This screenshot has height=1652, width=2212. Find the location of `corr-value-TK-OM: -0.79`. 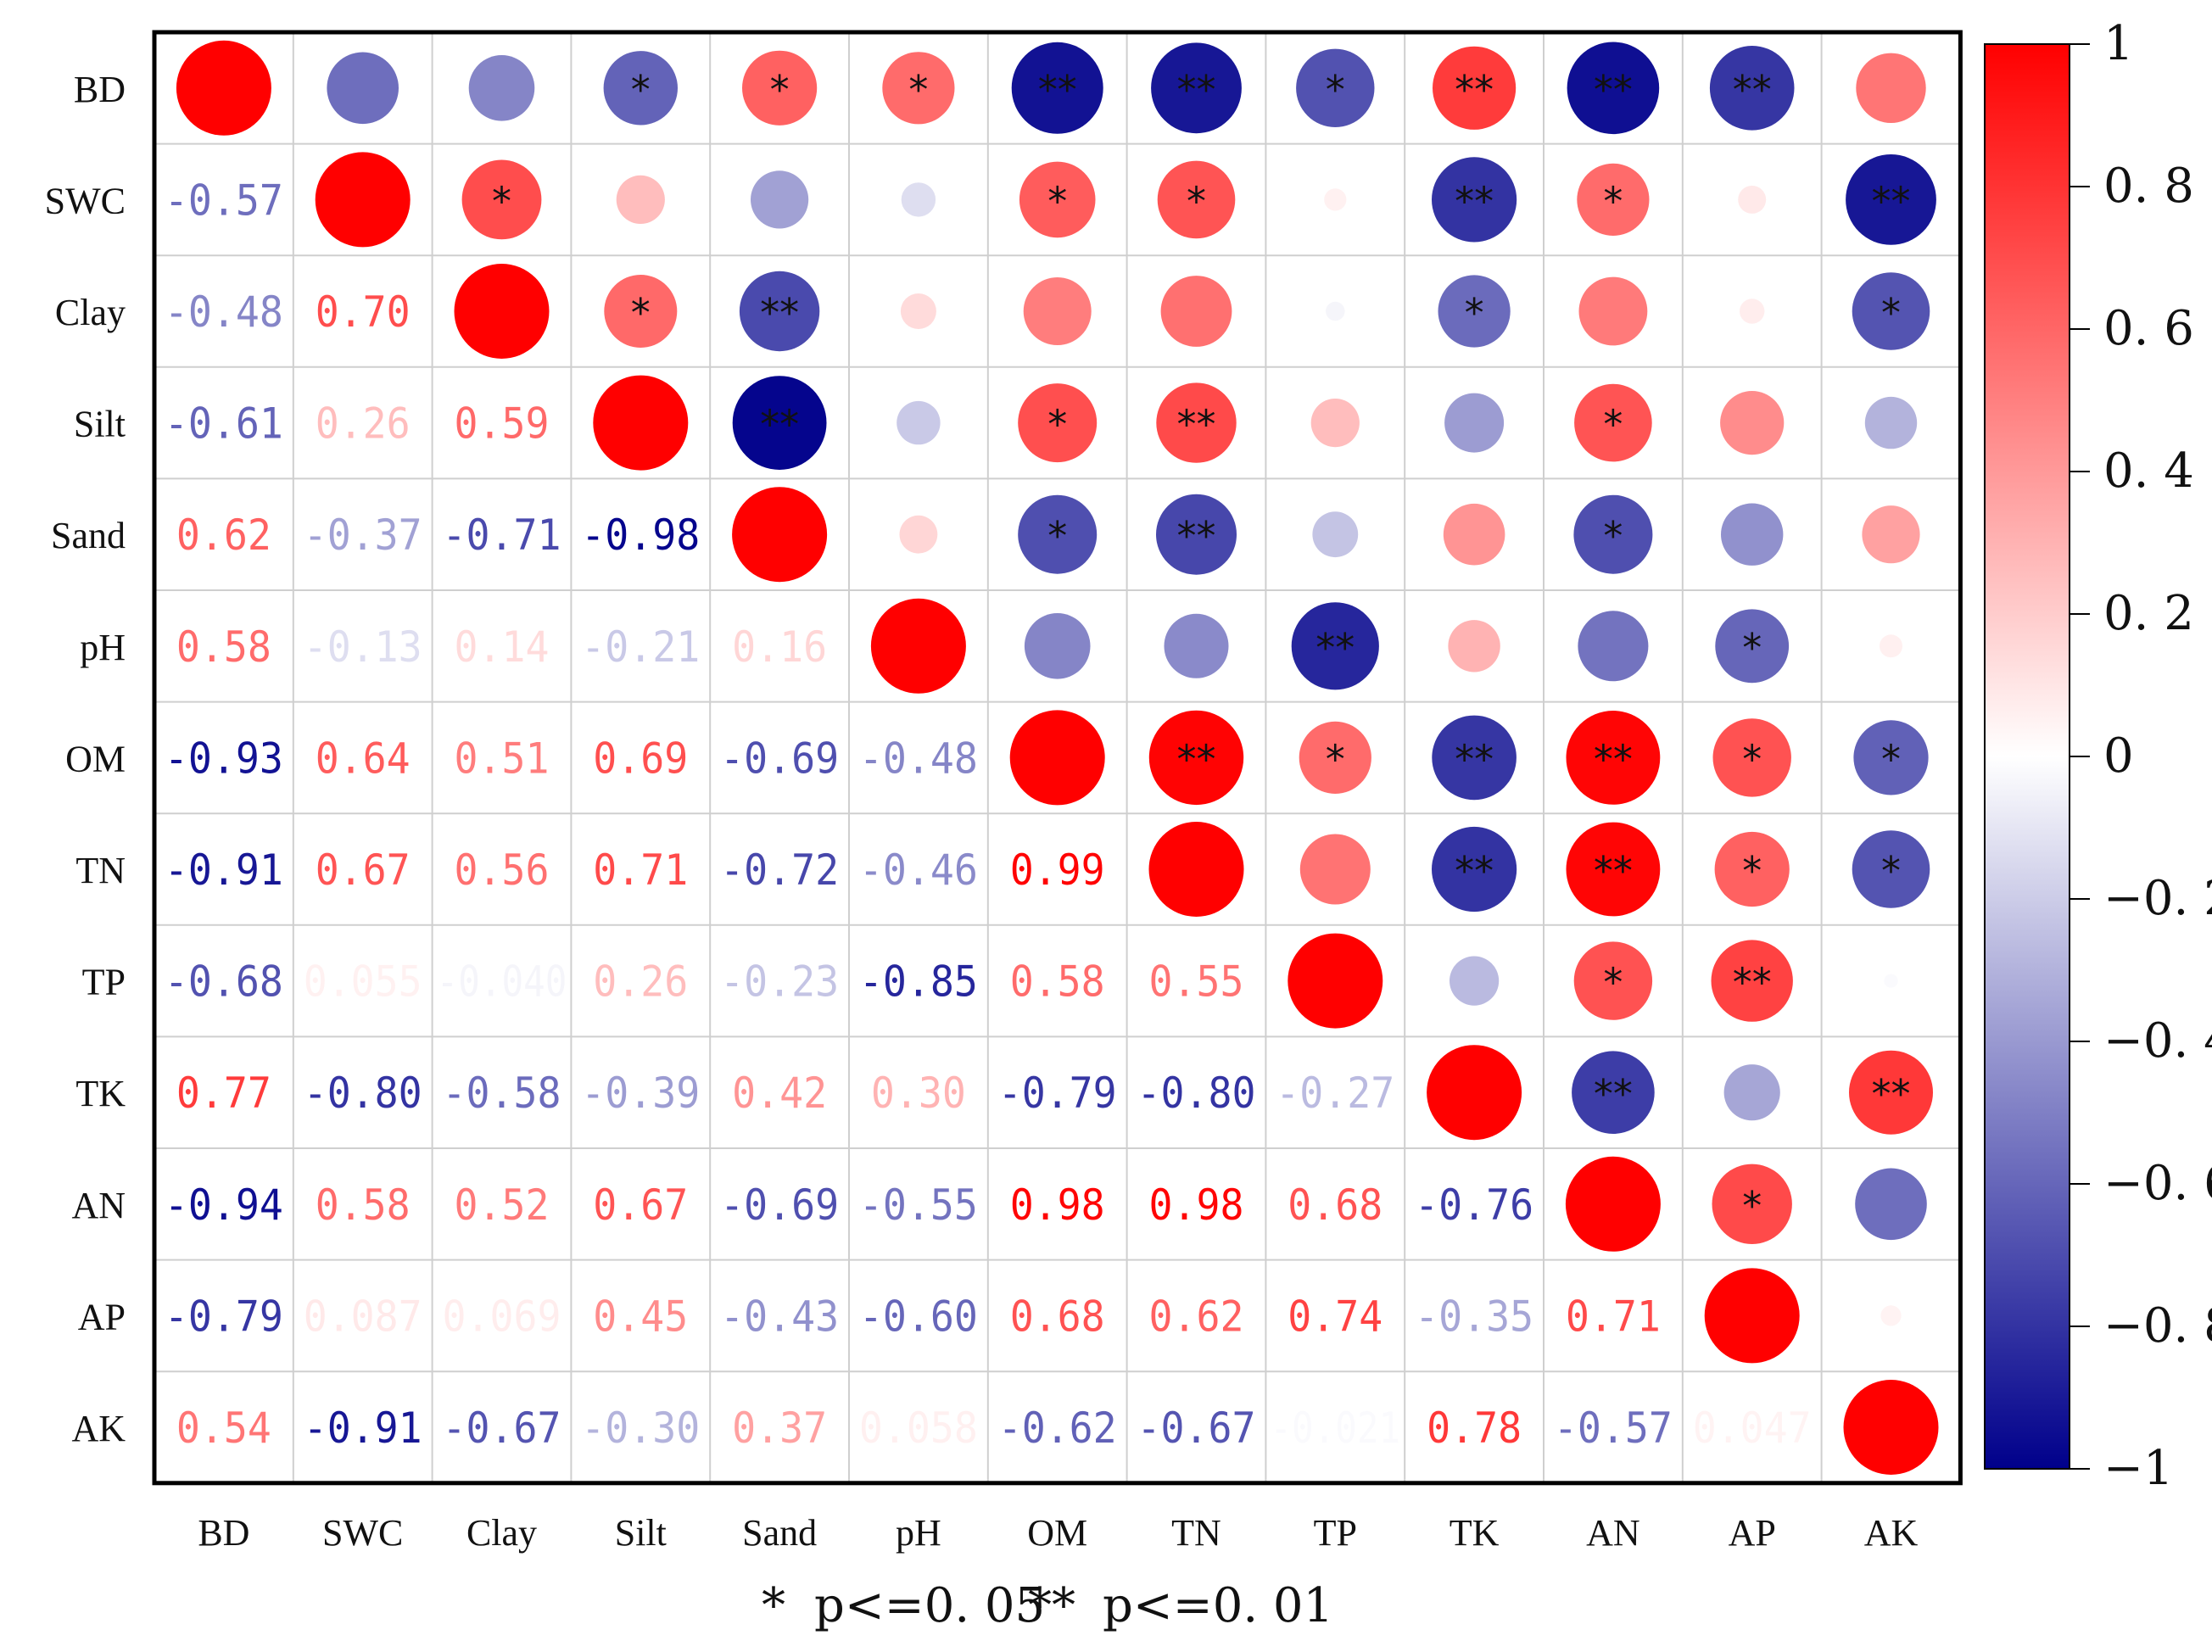

corr-value-TK-OM: -0.79 is located at coordinates (1057, 1094).